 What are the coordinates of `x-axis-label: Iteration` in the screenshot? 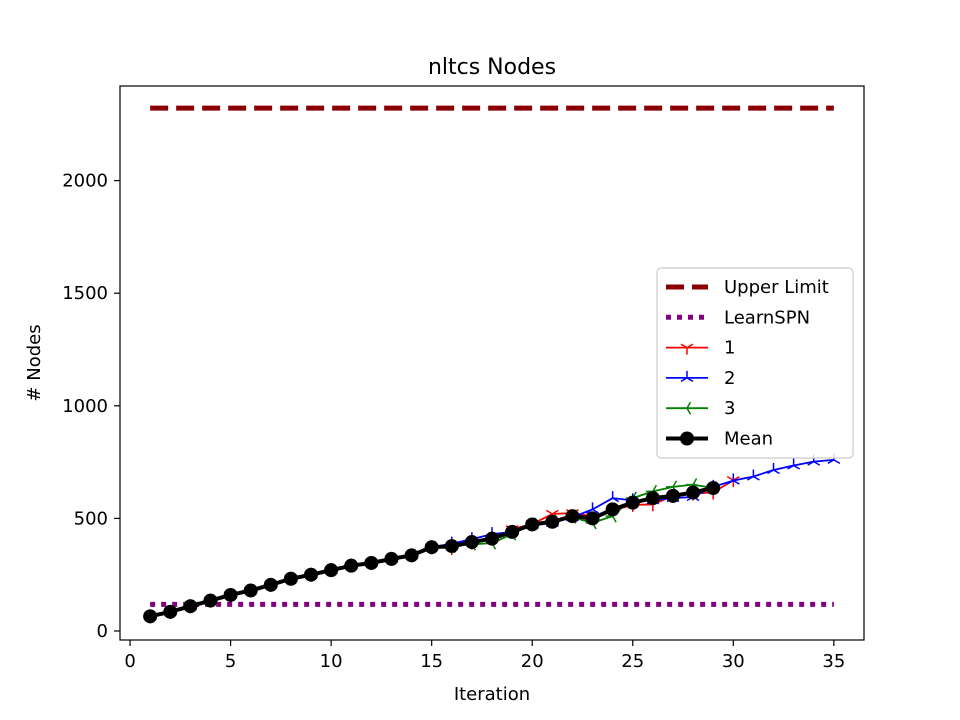 It's located at (492, 694).